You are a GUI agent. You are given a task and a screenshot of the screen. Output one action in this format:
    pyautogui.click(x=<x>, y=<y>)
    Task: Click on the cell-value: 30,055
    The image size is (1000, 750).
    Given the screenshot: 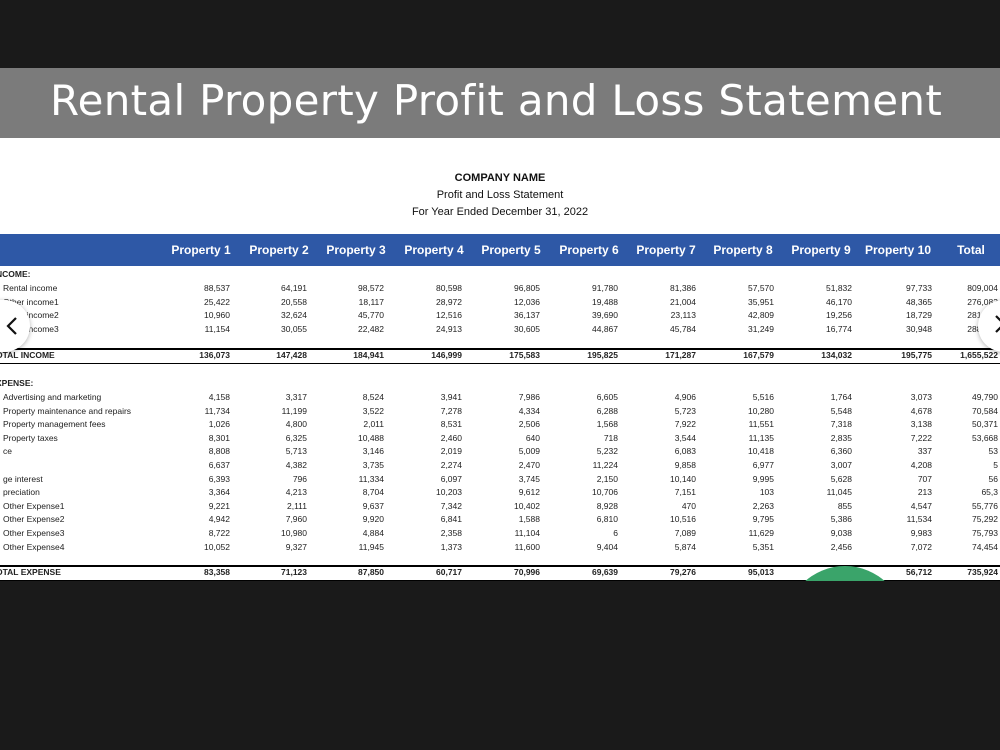 What is the action you would take?
    pyautogui.click(x=294, y=328)
    